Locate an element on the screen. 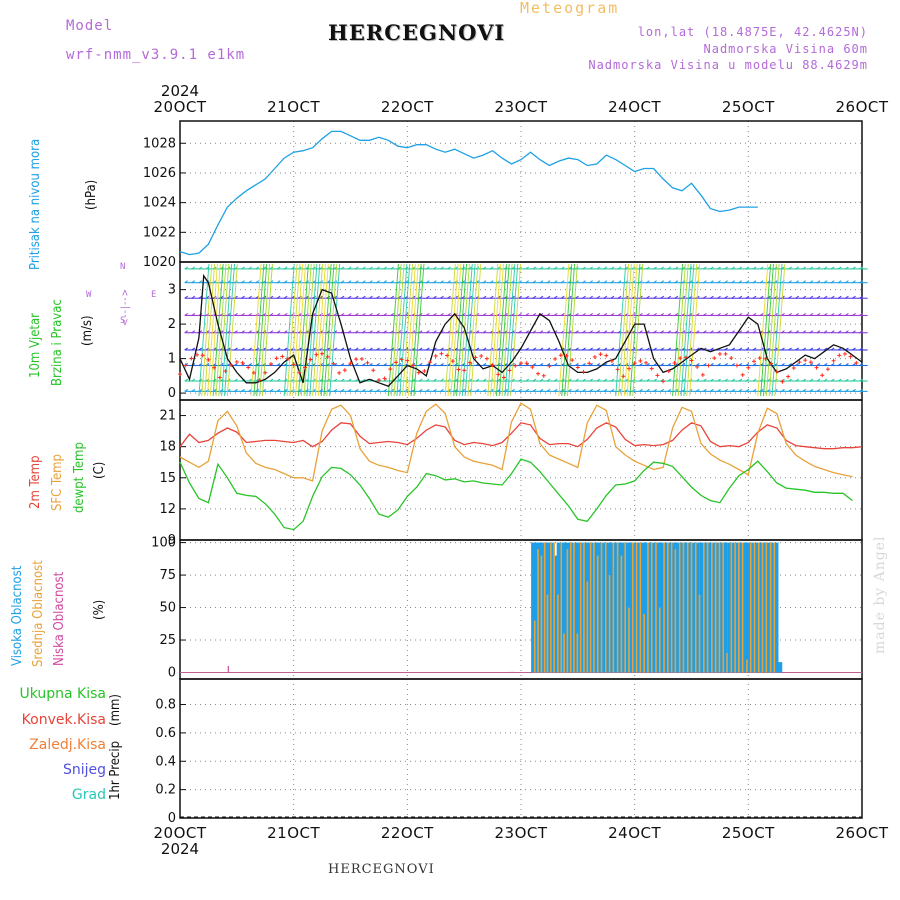 The height and width of the screenshot is (900, 900). ytick-label: 1026 is located at coordinates (159, 173).